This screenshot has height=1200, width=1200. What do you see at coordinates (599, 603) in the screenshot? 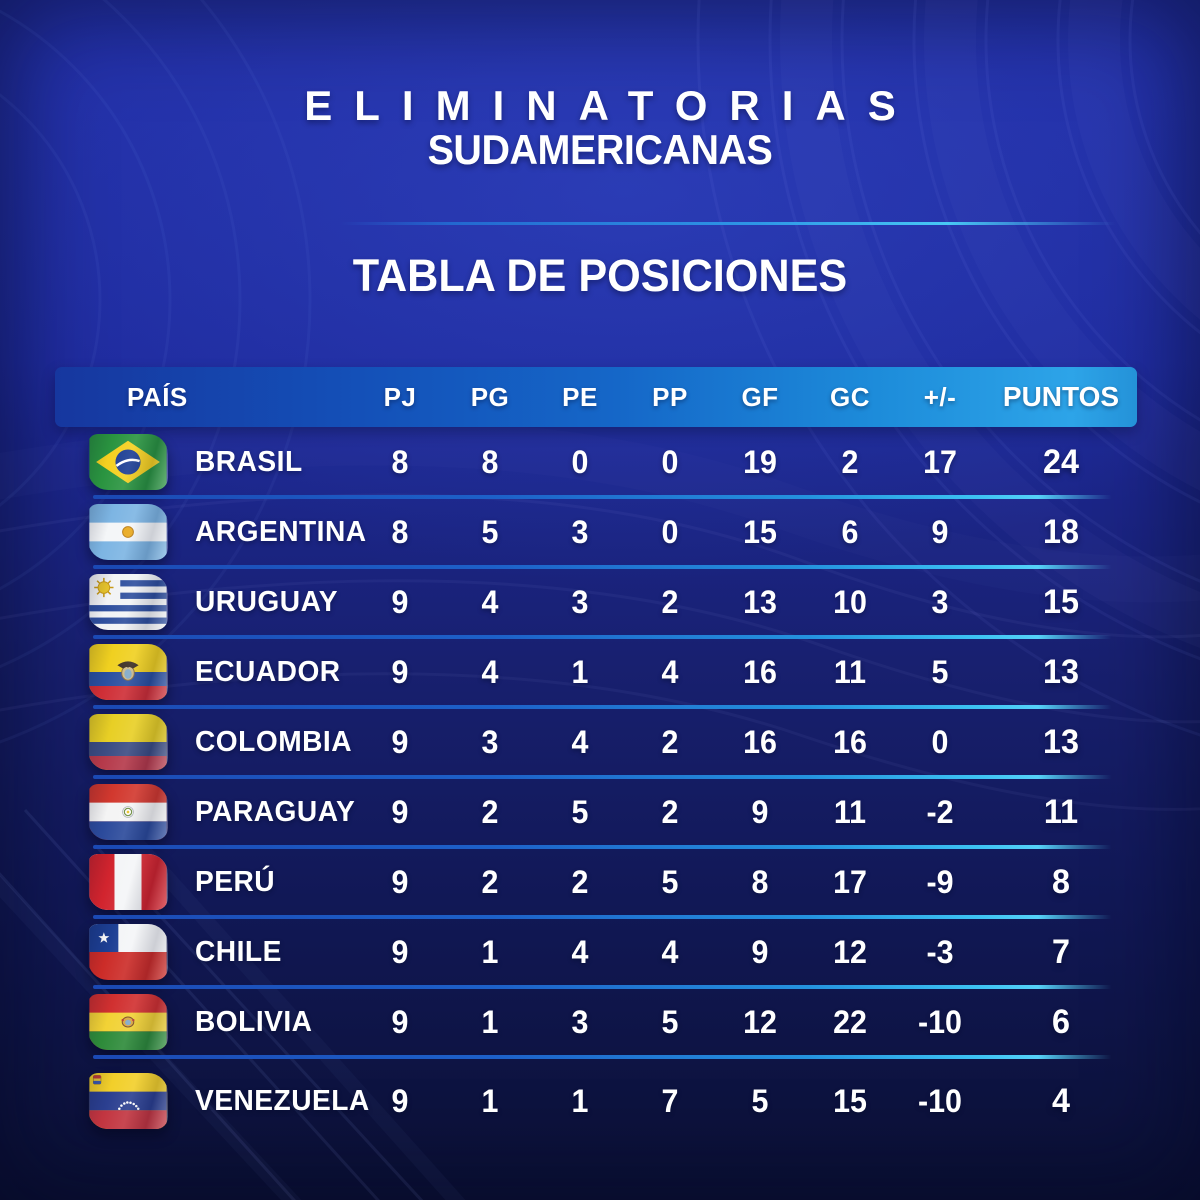
I see `table-row: URUGUAY 9 4 3 2 13 10 3 15` at bounding box center [599, 603].